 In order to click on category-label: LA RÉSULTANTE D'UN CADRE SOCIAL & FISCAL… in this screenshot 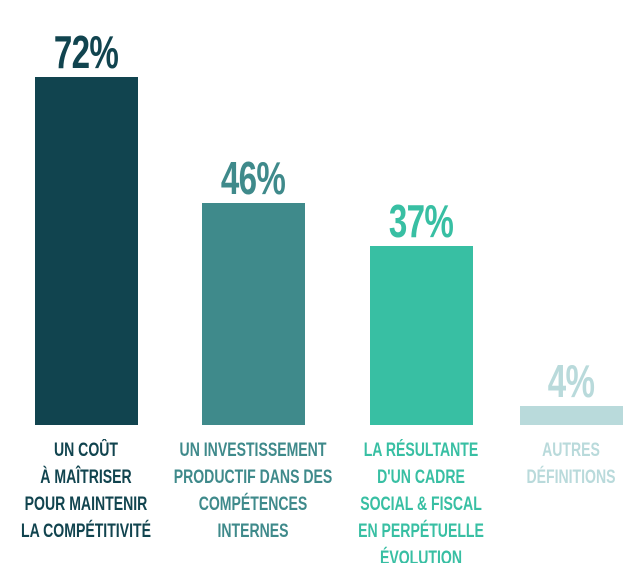, I will do `click(421, 501)`.